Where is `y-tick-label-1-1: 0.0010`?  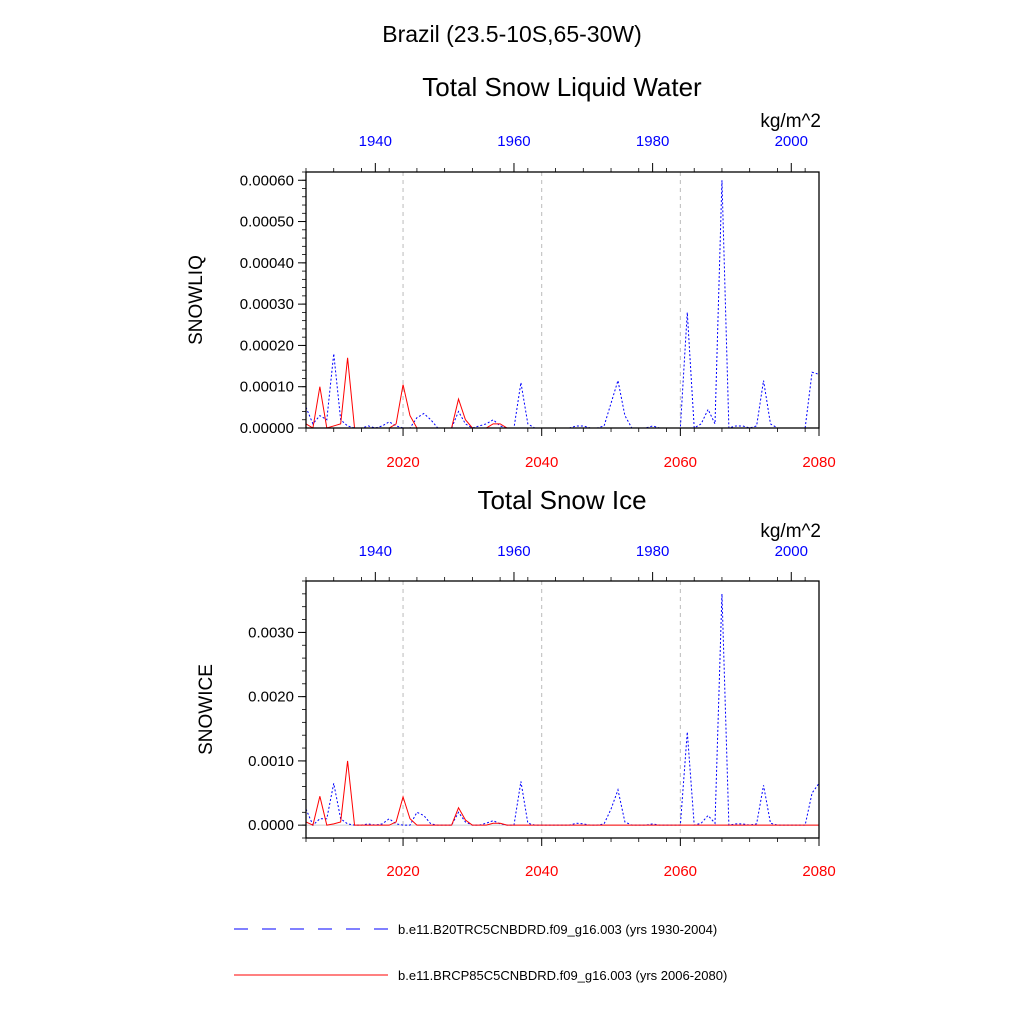
y-tick-label-1-1: 0.0010 is located at coordinates (271, 761).